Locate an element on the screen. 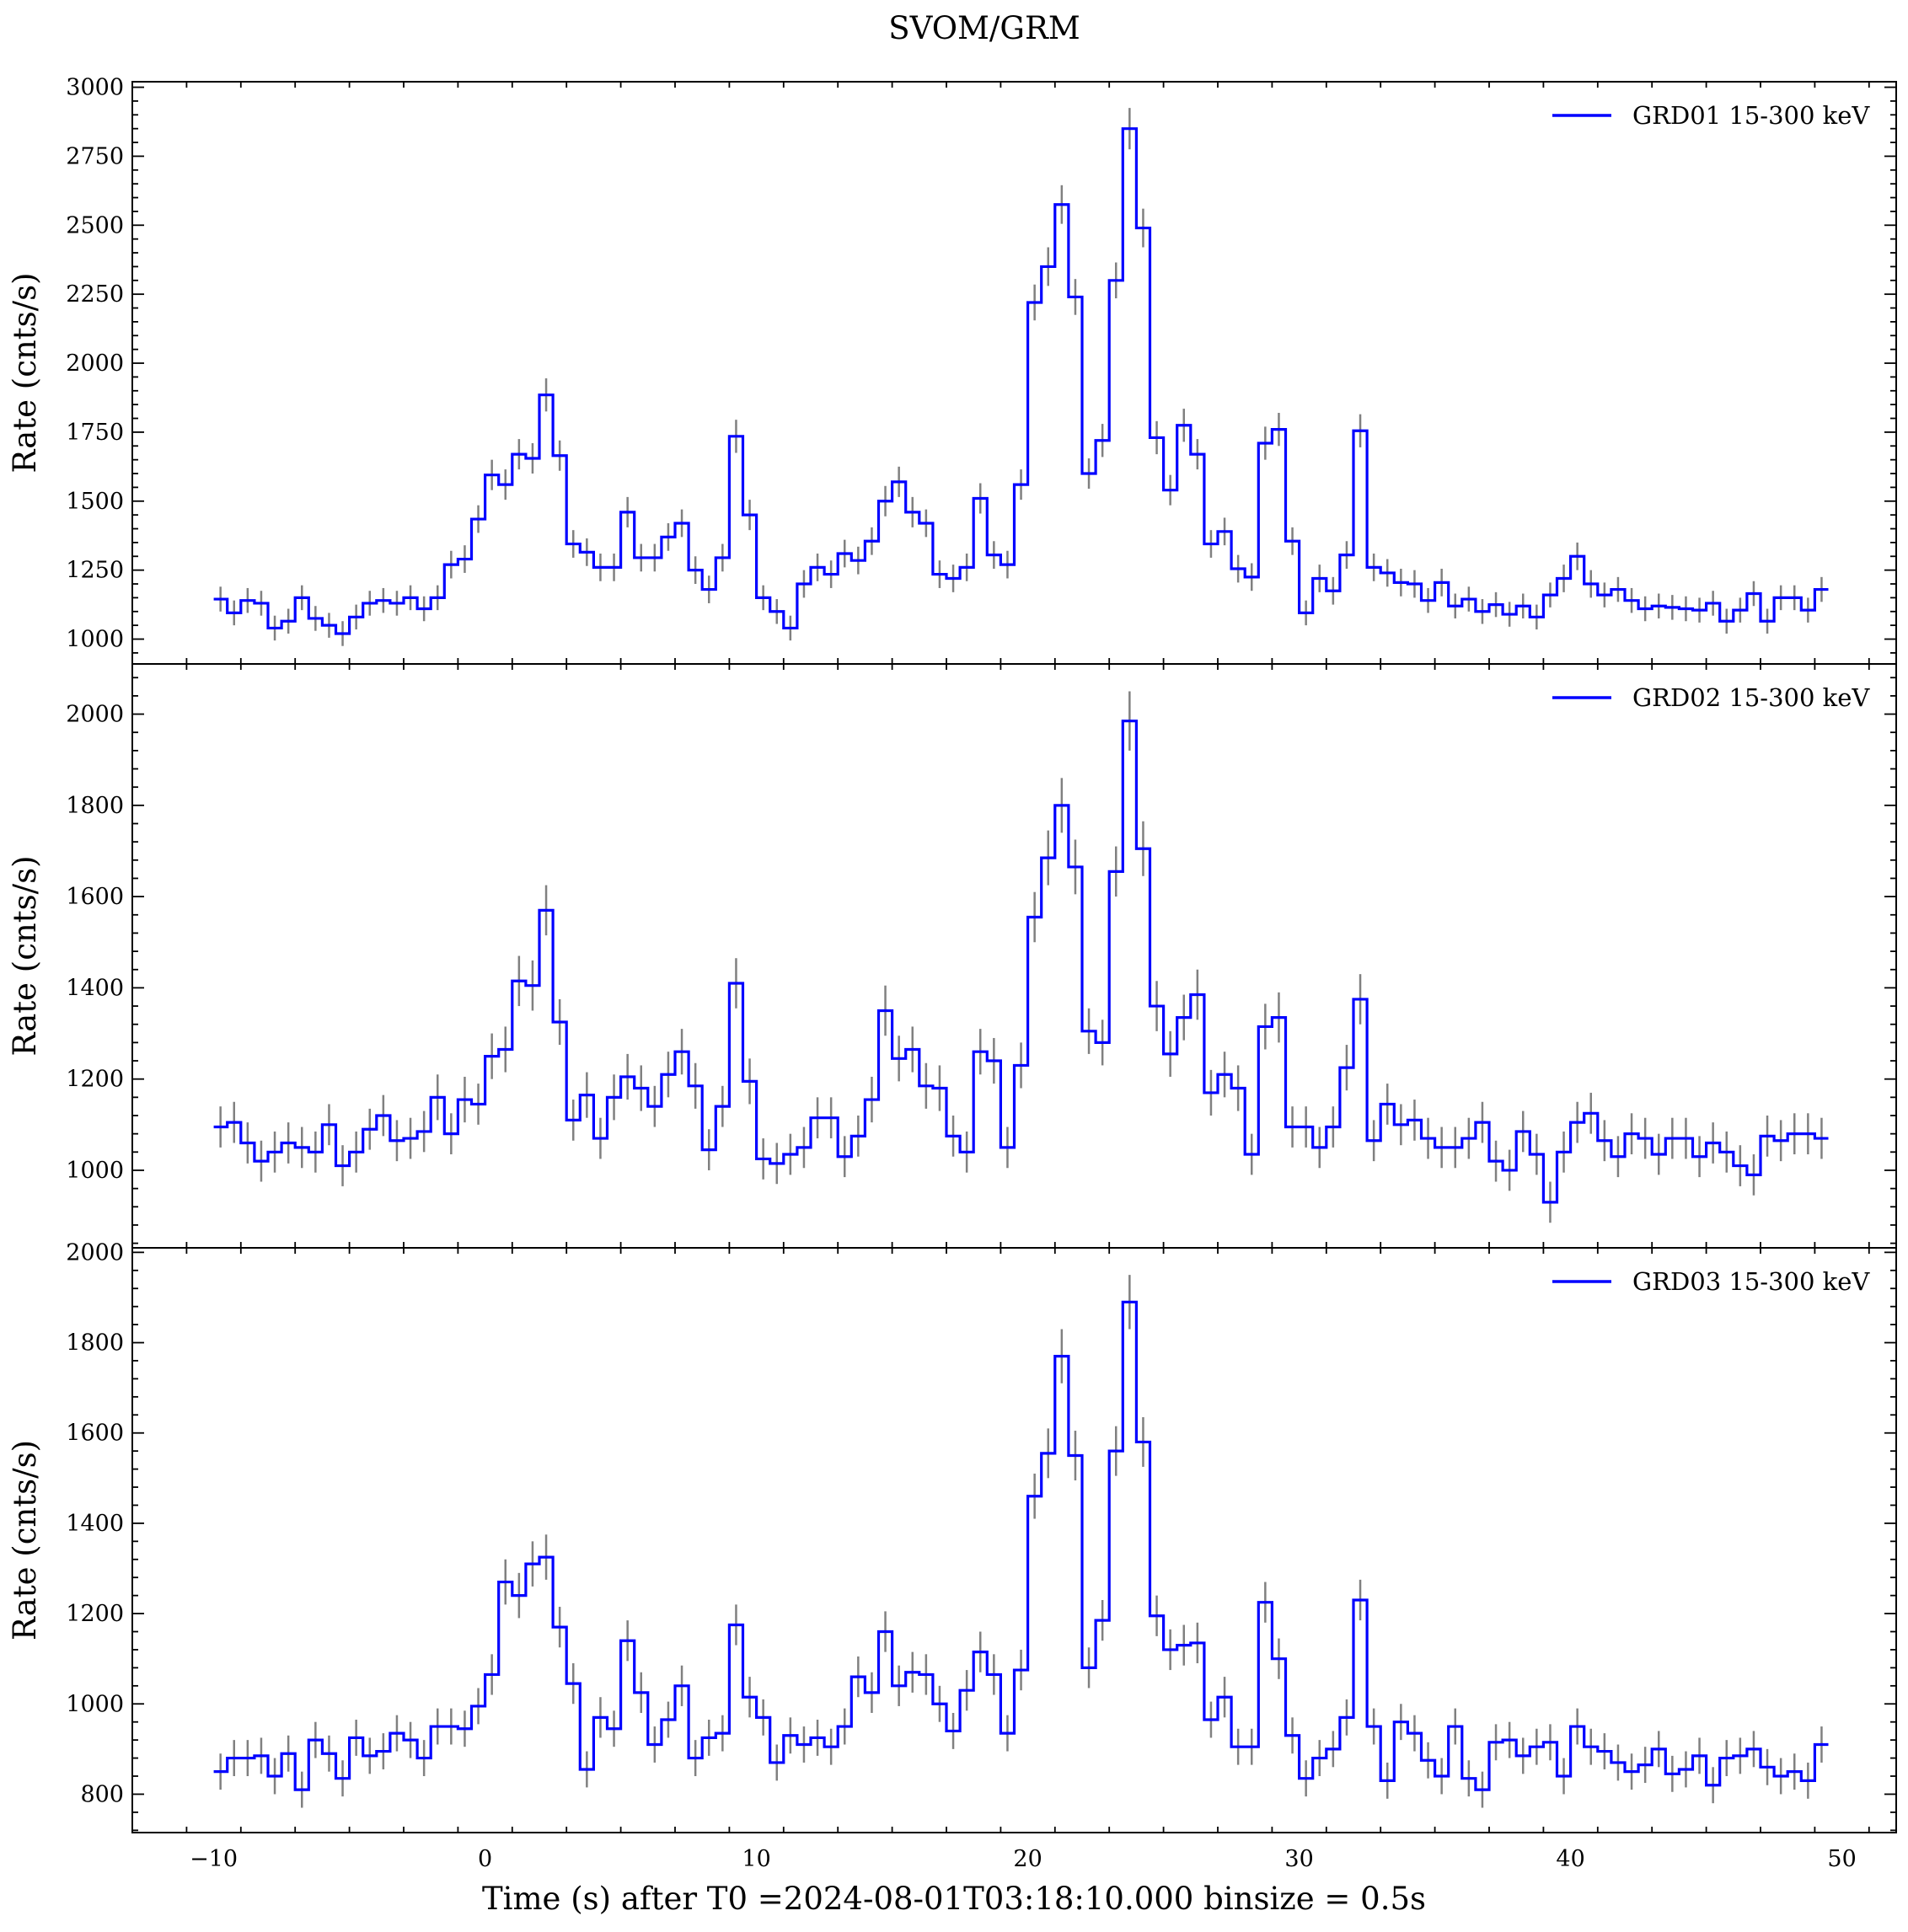 This screenshot has width=1908, height=1932. y-tick-label: 1750 is located at coordinates (95, 433).